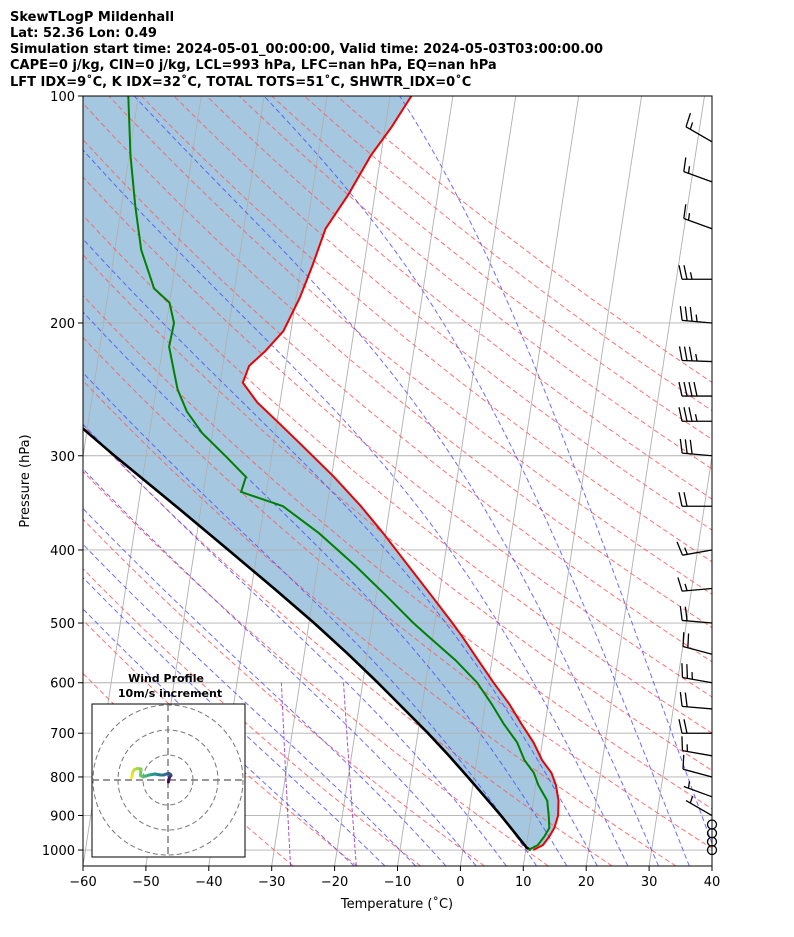  Describe the element at coordinates (132, 777) in the screenshot. I see `hodograph-segment` at that location.